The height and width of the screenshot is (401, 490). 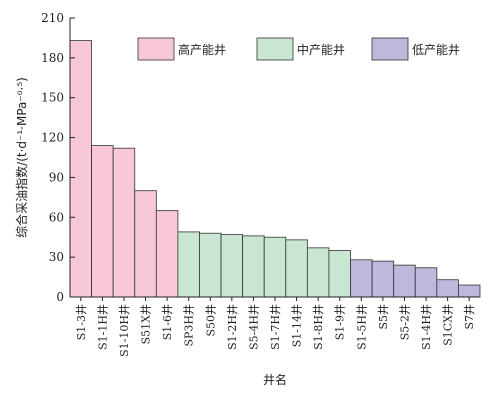 I want to click on x-tick-label: S1-5H井, so click(x=361, y=327).